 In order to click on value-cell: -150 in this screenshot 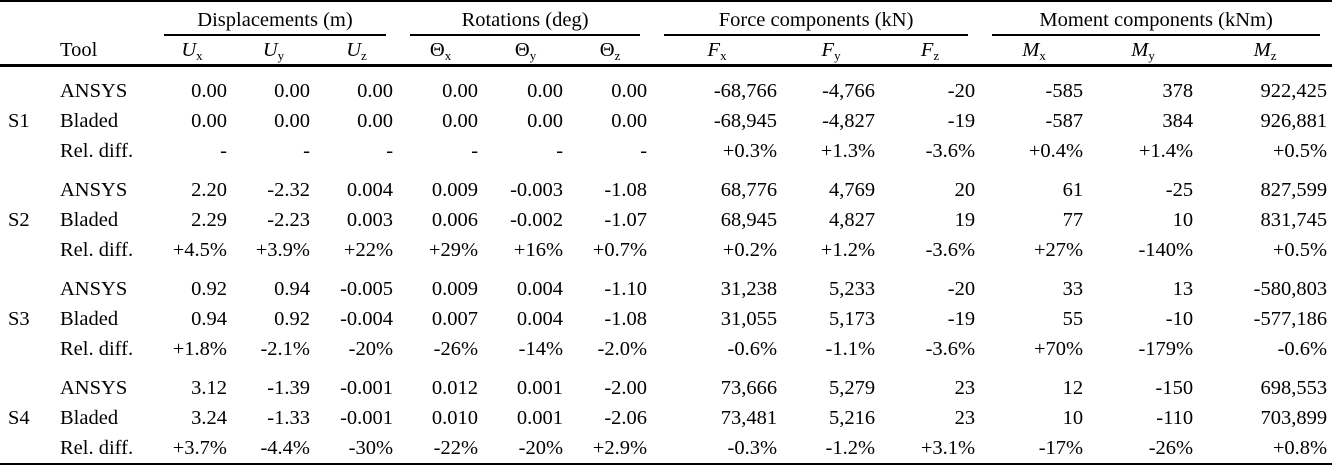, I will do `click(1174, 388)`.